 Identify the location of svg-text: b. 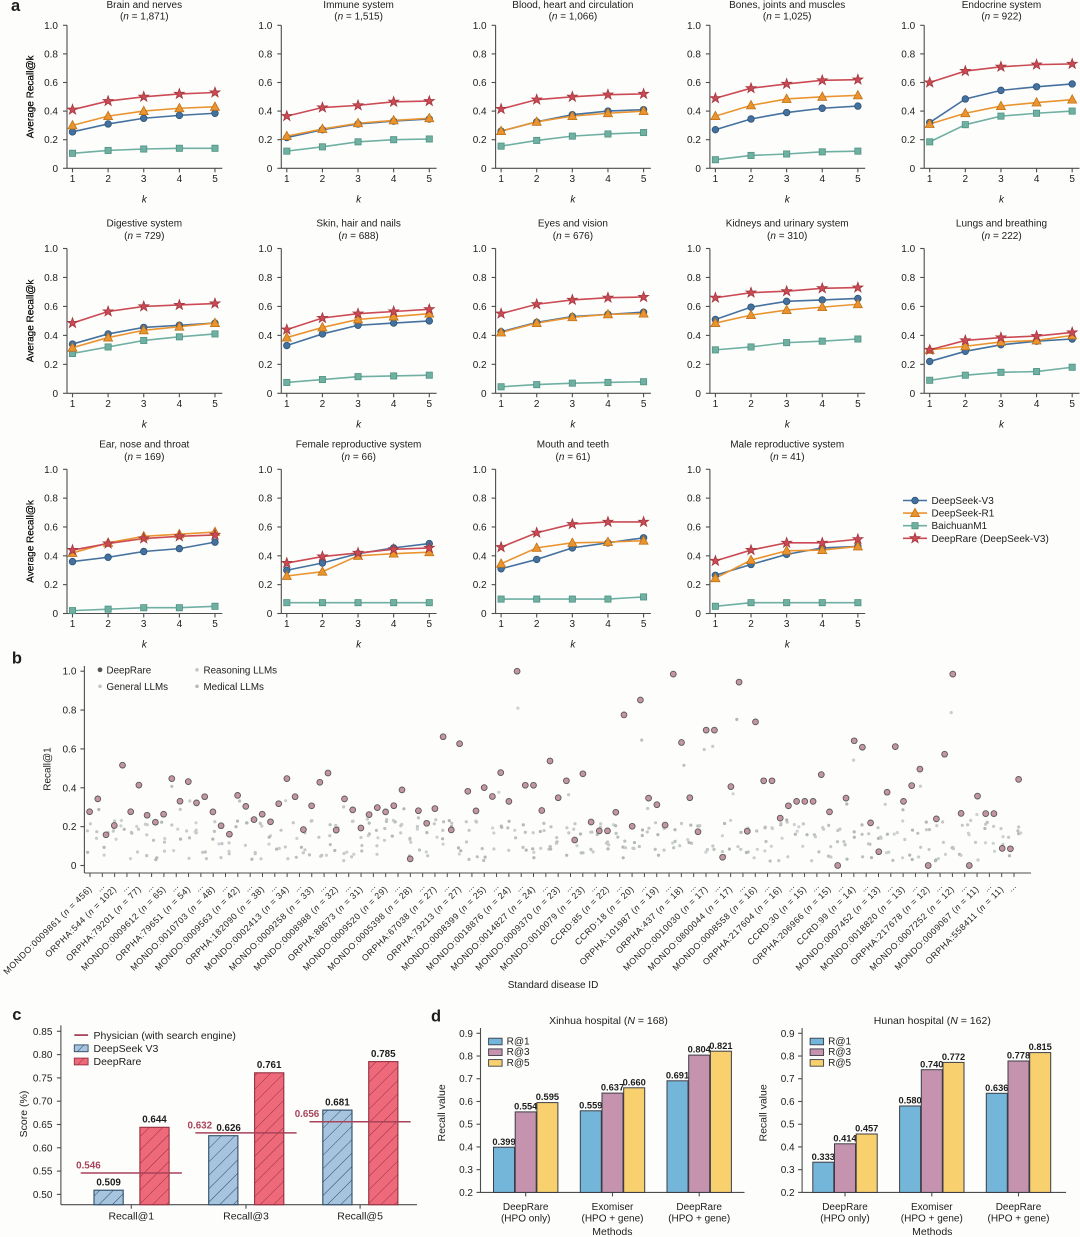
(17, 659).